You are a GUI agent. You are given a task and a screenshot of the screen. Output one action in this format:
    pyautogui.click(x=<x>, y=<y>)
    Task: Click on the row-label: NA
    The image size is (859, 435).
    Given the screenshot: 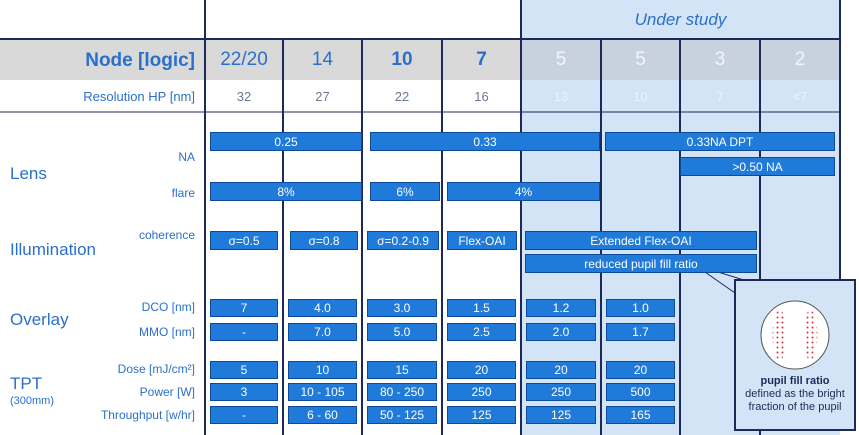 What is the action you would take?
    pyautogui.click(x=186, y=157)
    